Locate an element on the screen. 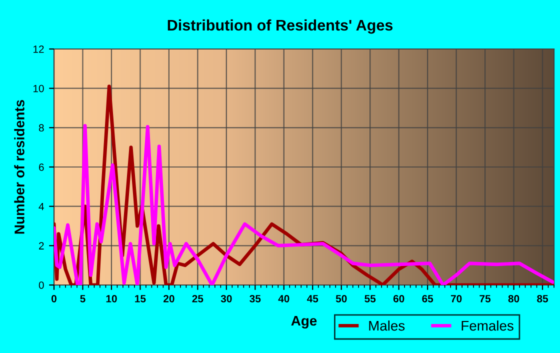  x-tick-label: 85 is located at coordinates (542, 298).